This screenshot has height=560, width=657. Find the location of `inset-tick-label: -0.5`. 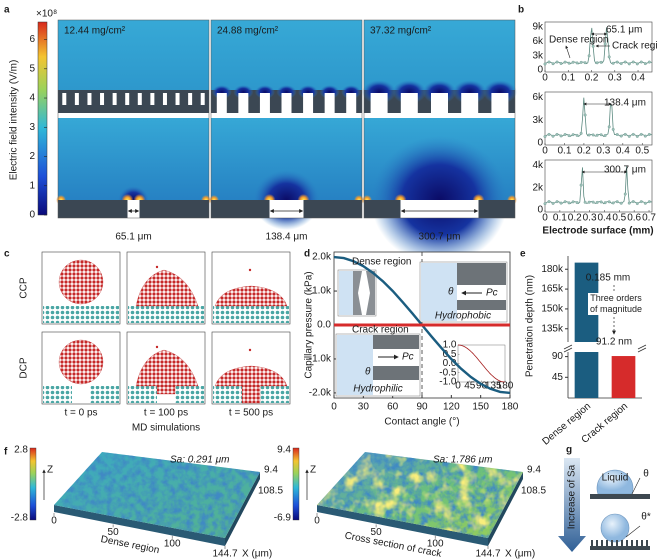

inset-tick-label: -0.5 is located at coordinates (448, 372).